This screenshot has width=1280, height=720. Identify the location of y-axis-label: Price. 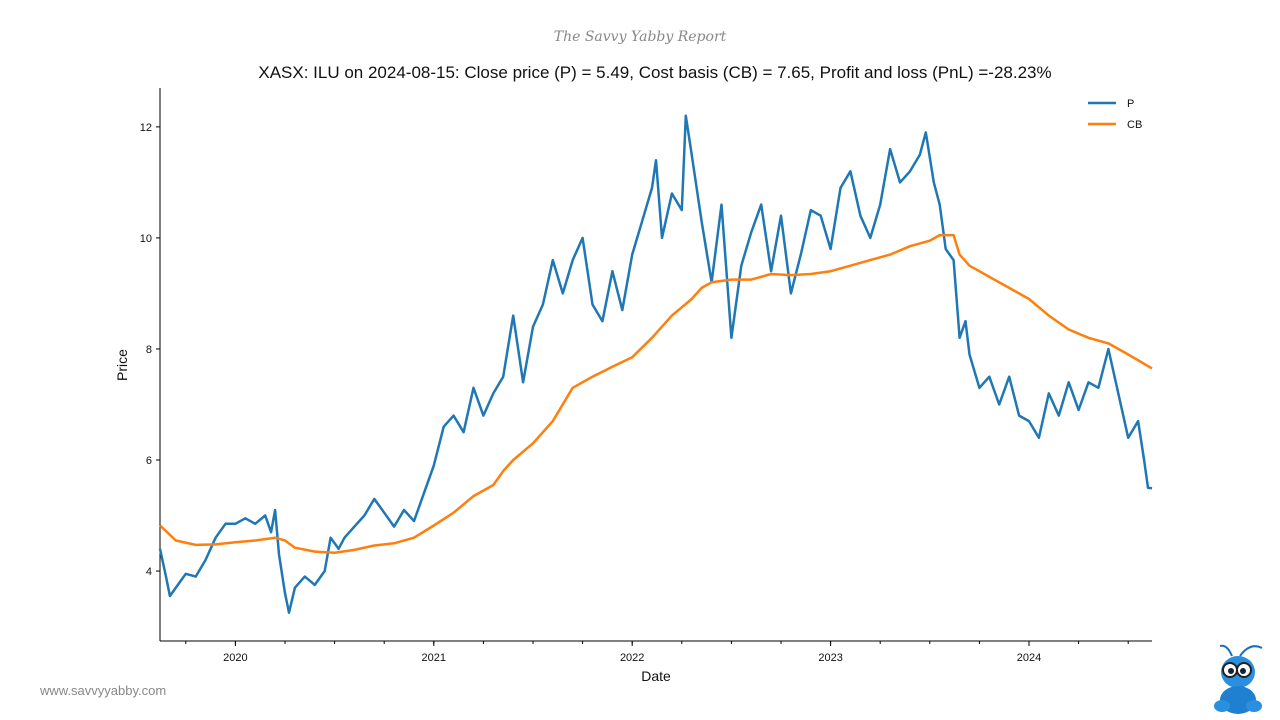
(122, 365).